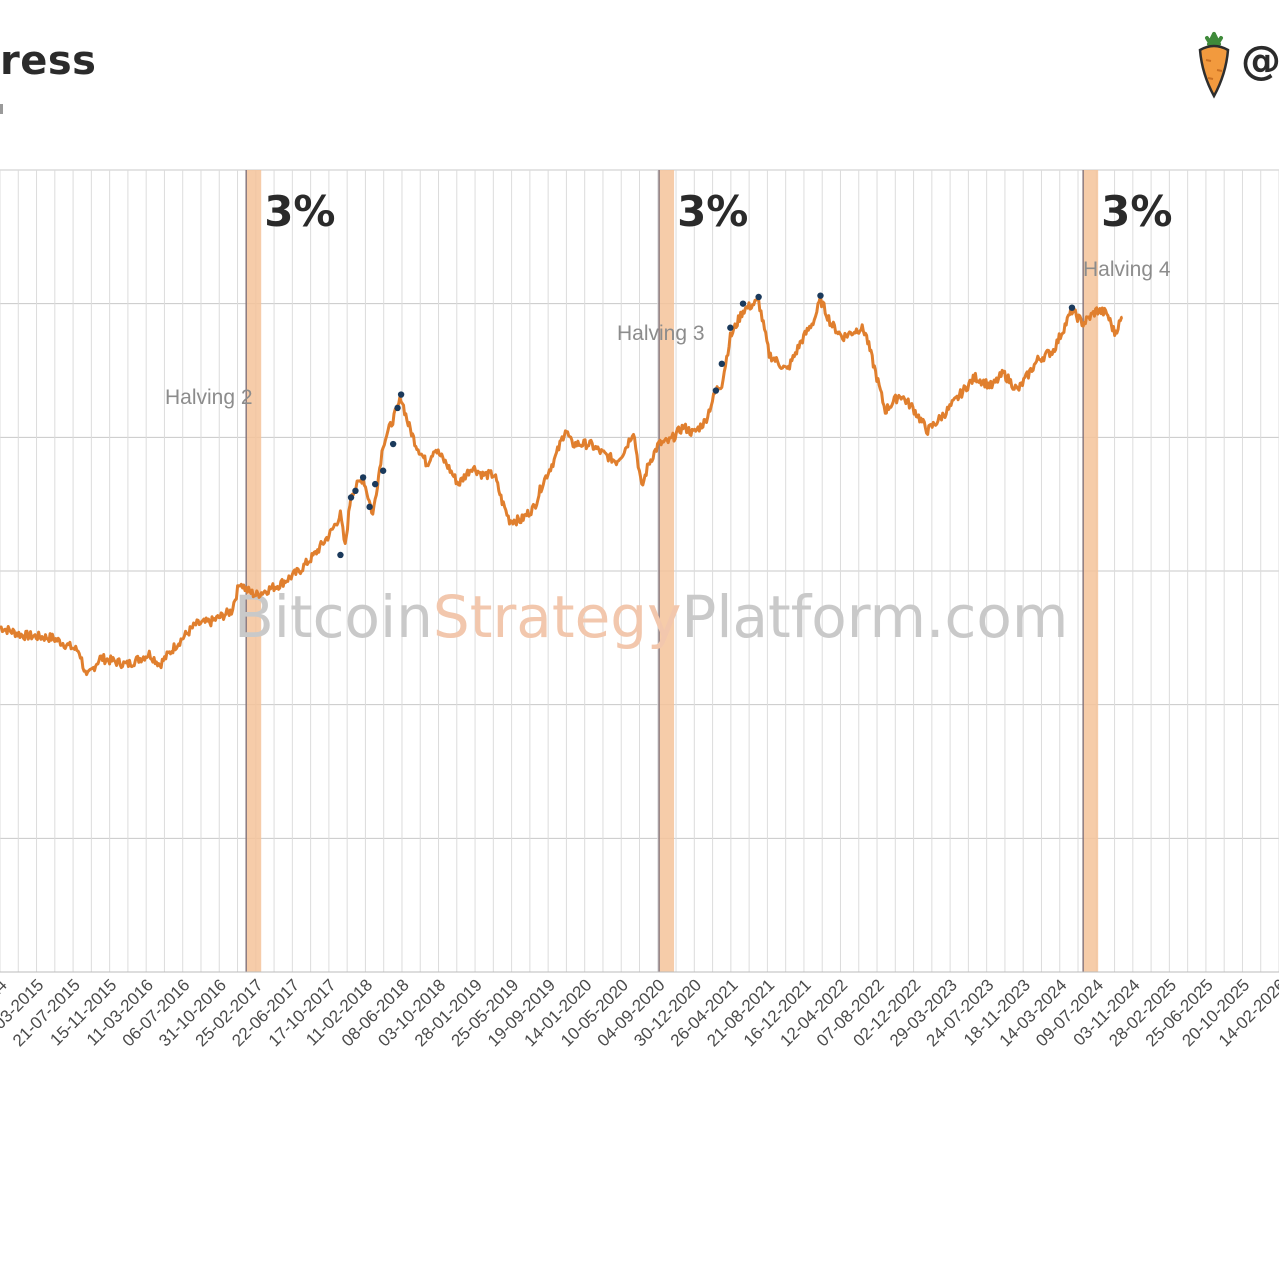 The image size is (1279, 1279). Describe the element at coordinates (874, 617) in the screenshot. I see `watermark-part-3: Platform.com` at that location.